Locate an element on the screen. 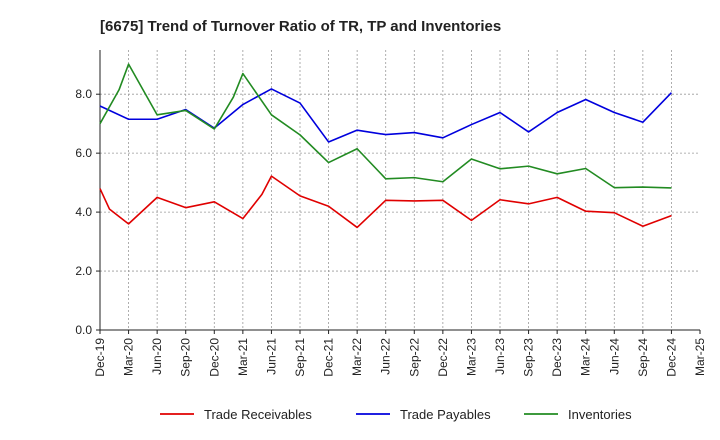 The height and width of the screenshot is (440, 720). legend-label-trade-receivables: Trade Receivables is located at coordinates (258, 414).